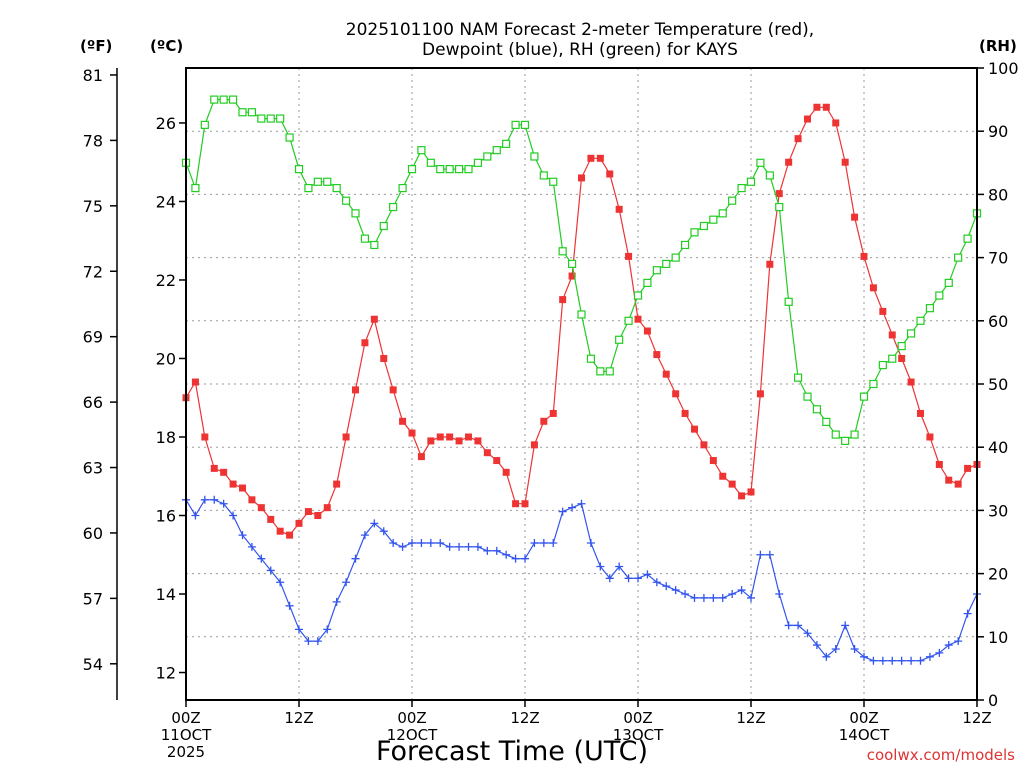  Describe the element at coordinates (166, 123) in the screenshot. I see `celsius-tick-label: 26` at that location.